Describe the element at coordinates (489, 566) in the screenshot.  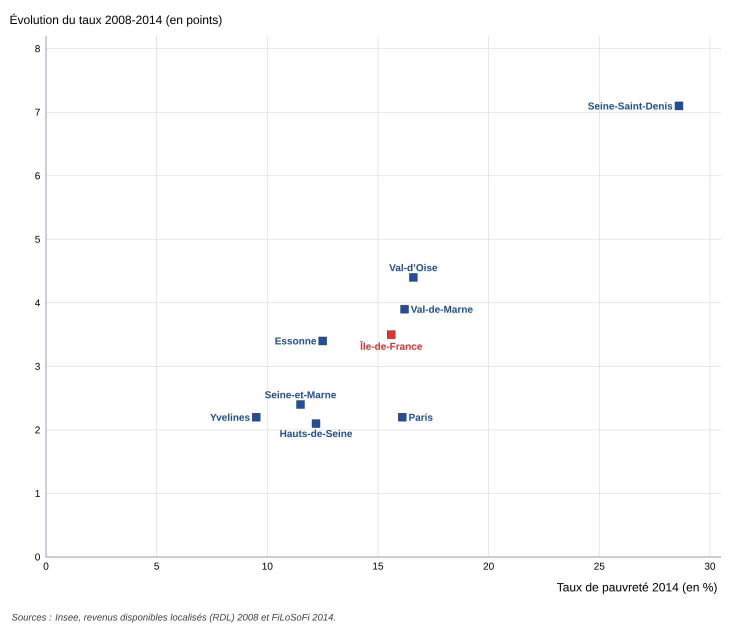
I see `x-tick-label: 20` at that location.